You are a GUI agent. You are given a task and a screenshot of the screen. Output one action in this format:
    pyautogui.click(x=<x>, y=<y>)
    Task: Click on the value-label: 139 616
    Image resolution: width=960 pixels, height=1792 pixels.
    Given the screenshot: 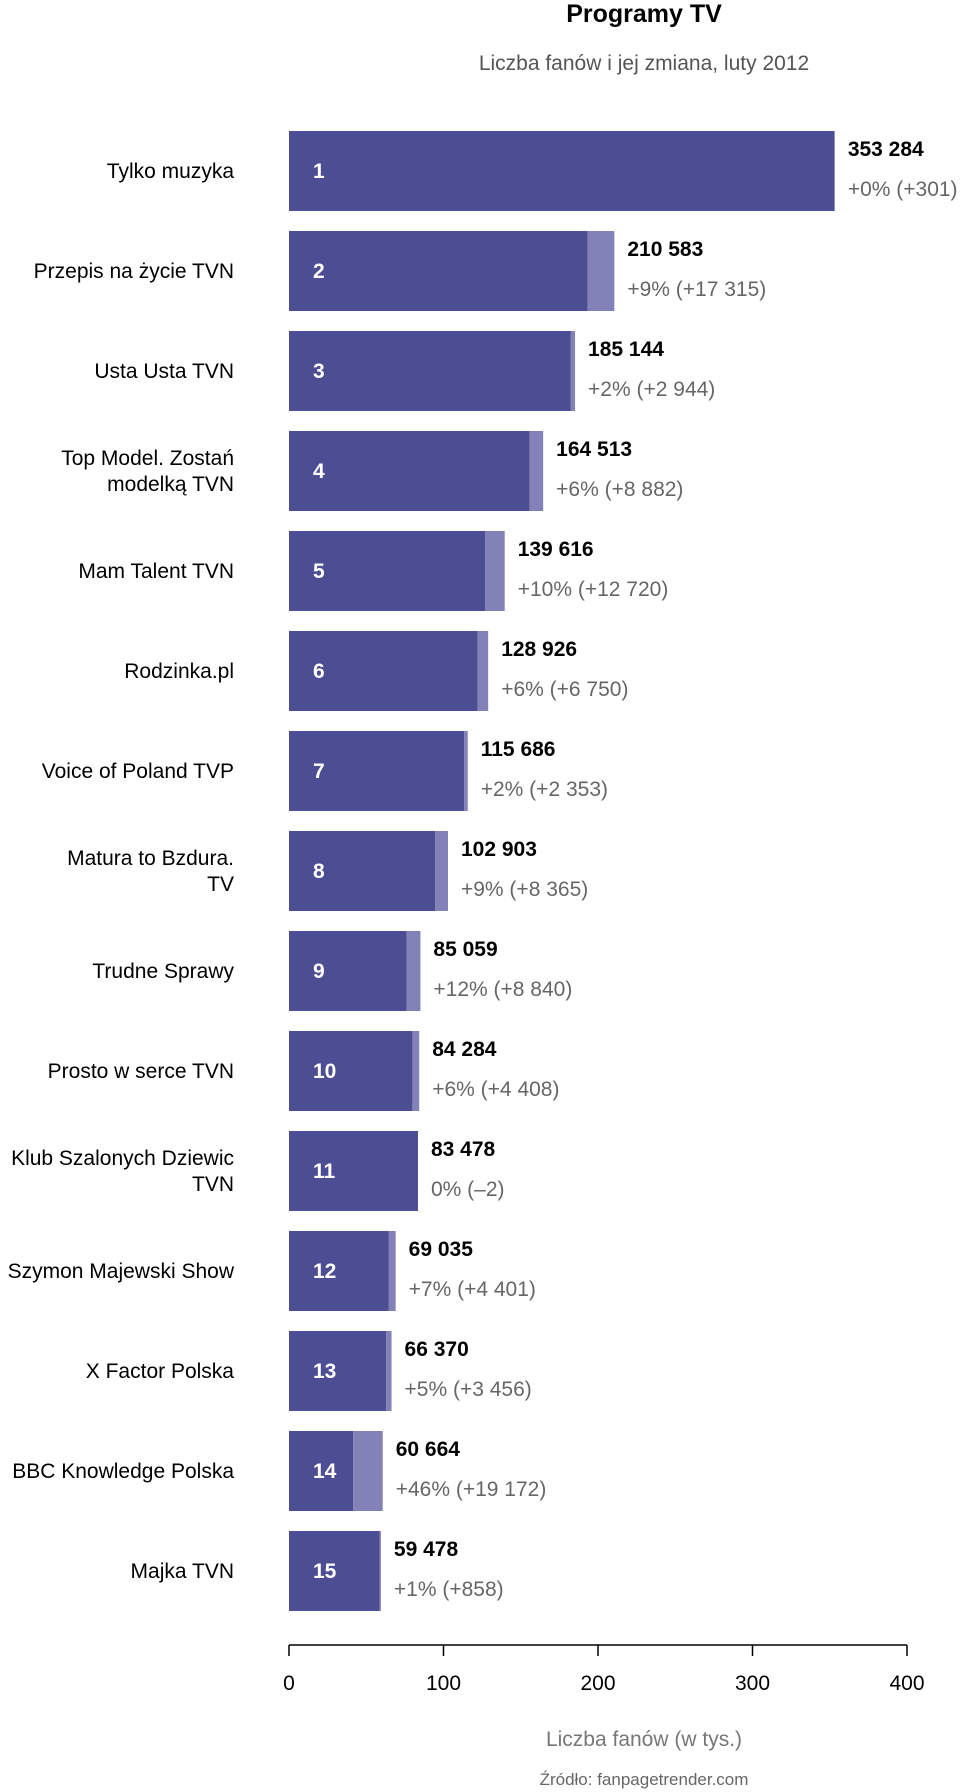 What is the action you would take?
    pyautogui.click(x=556, y=549)
    